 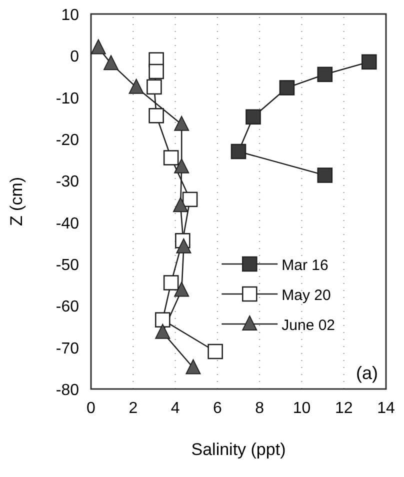 What do you see at coordinates (68, 265) in the screenshot?
I see `y-tick-label: -50` at bounding box center [68, 265].